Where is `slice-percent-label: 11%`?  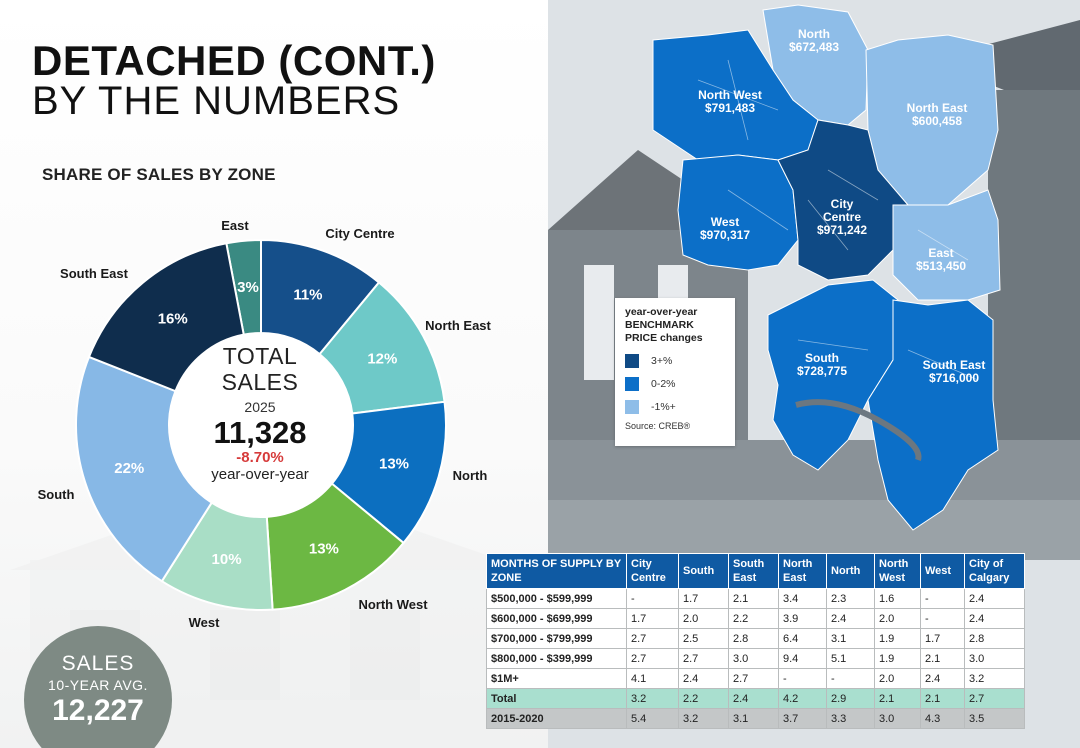
slice-percent-label: 11% is located at coordinates (307, 295).